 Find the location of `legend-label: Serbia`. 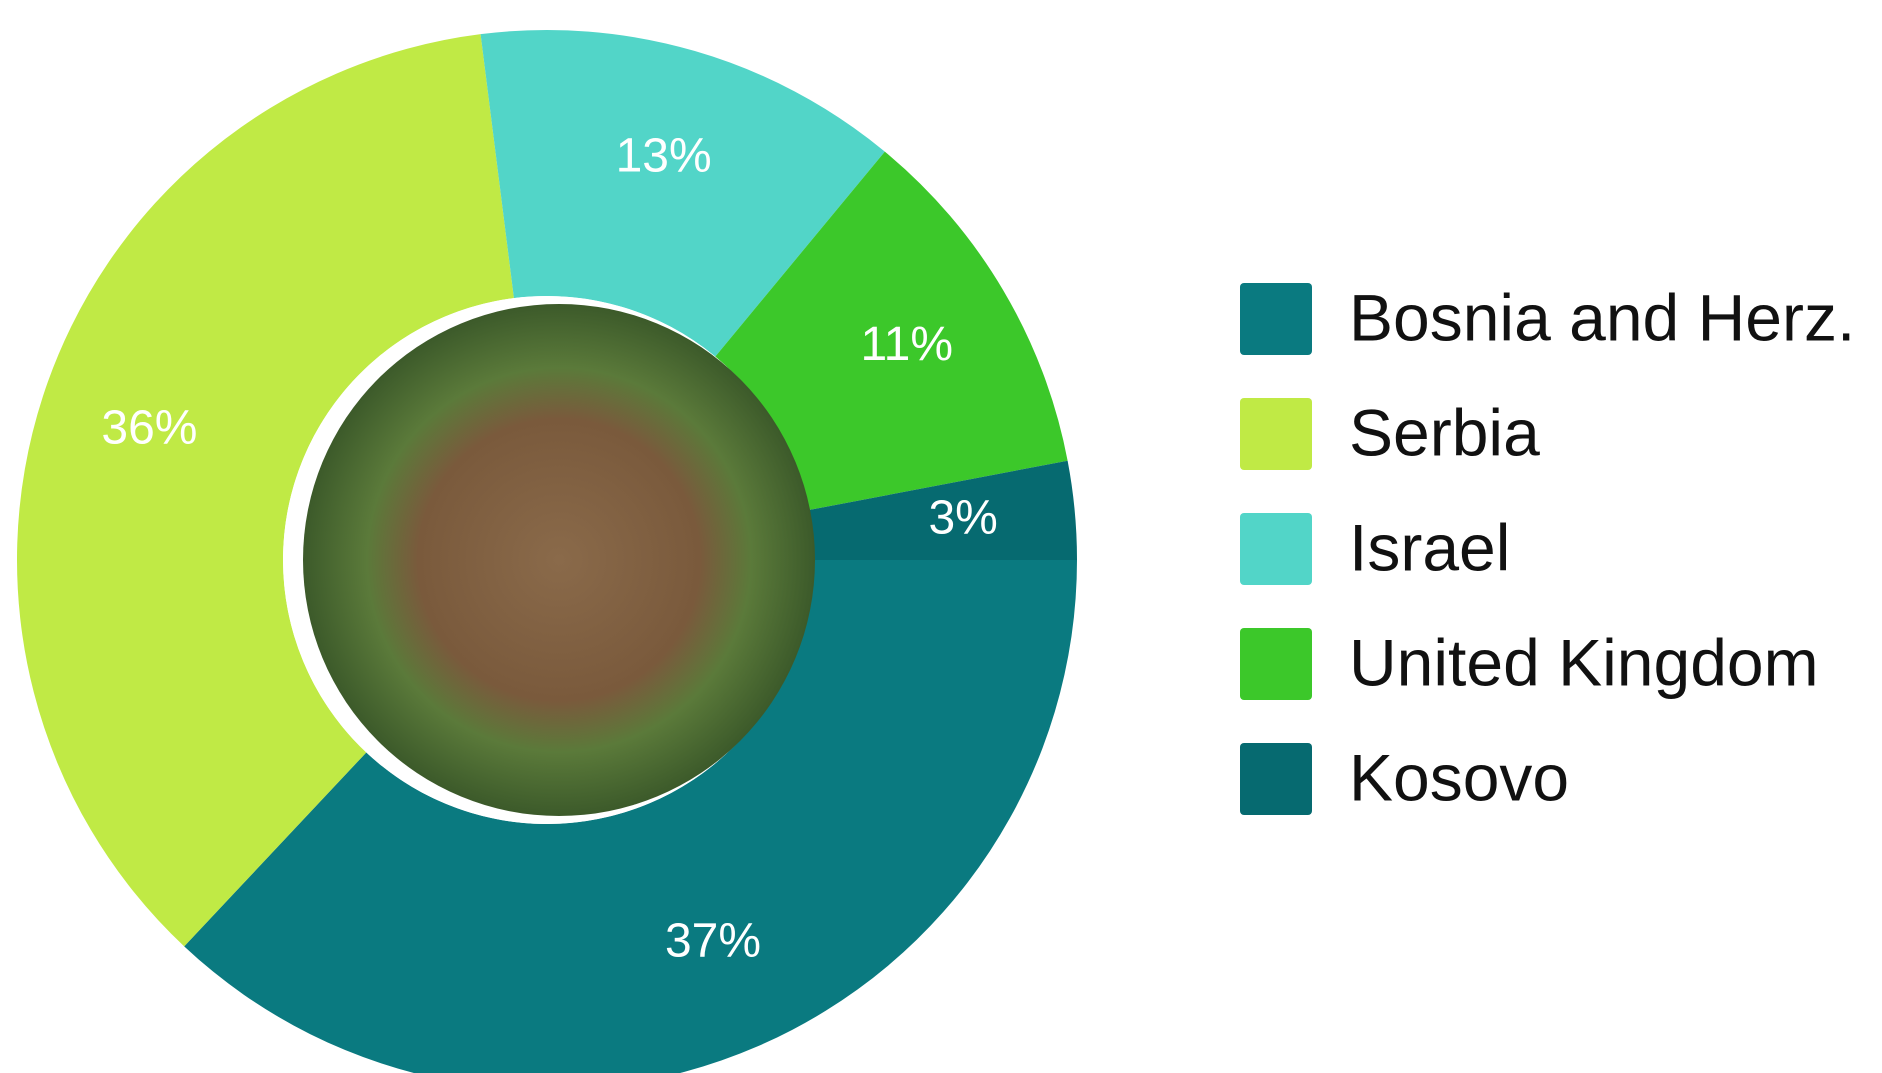

legend-label: Serbia is located at coordinates (1444, 432).